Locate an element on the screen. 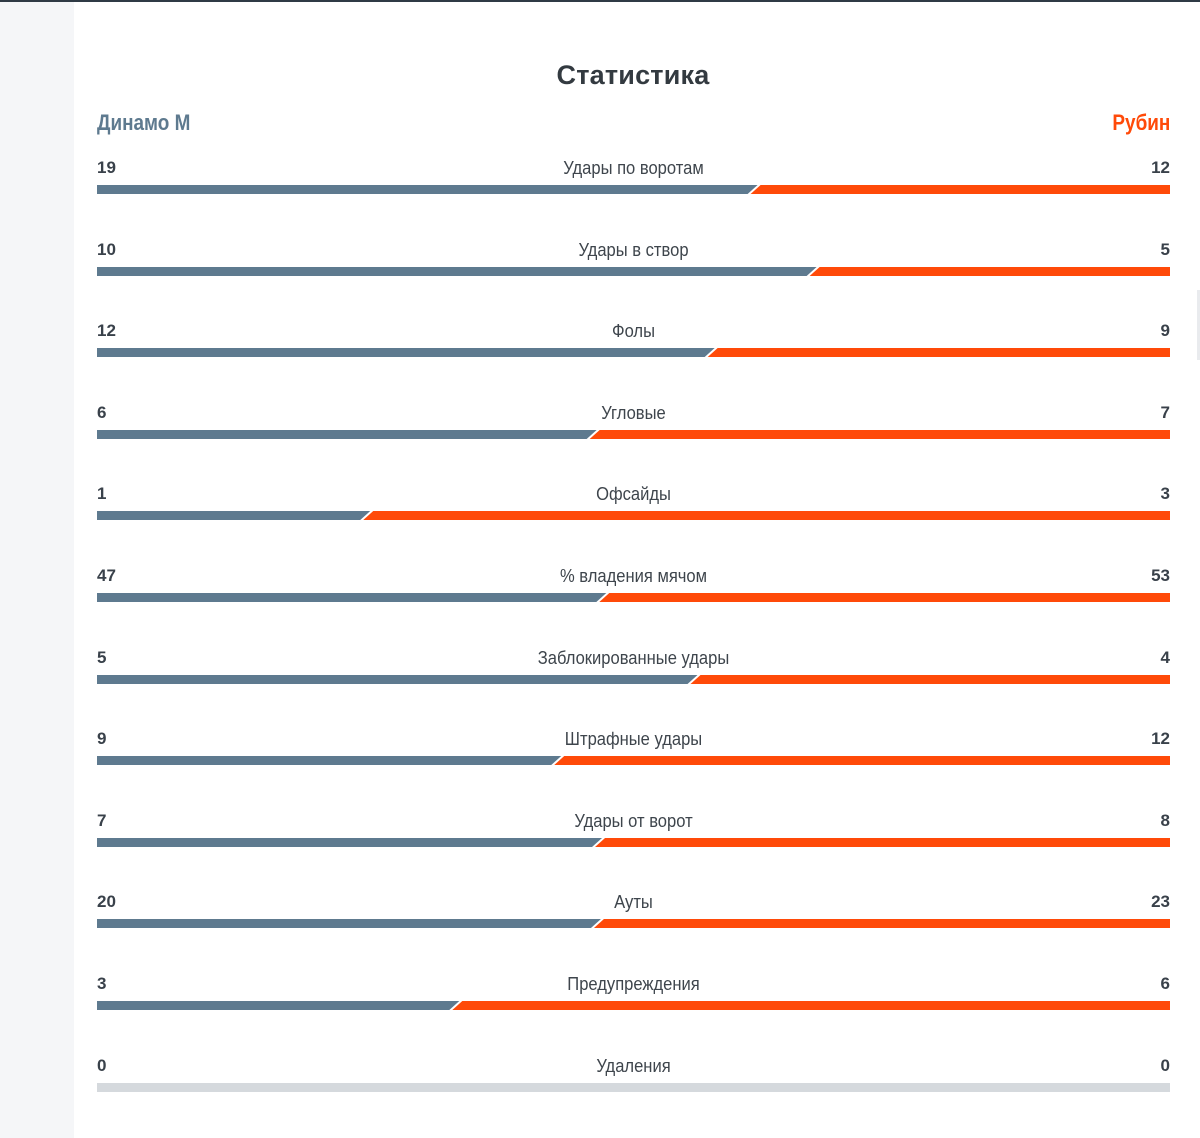 Image resolution: width=1200 pixels, height=1138 pixels. home-stat-value: 19 is located at coordinates (106, 167).